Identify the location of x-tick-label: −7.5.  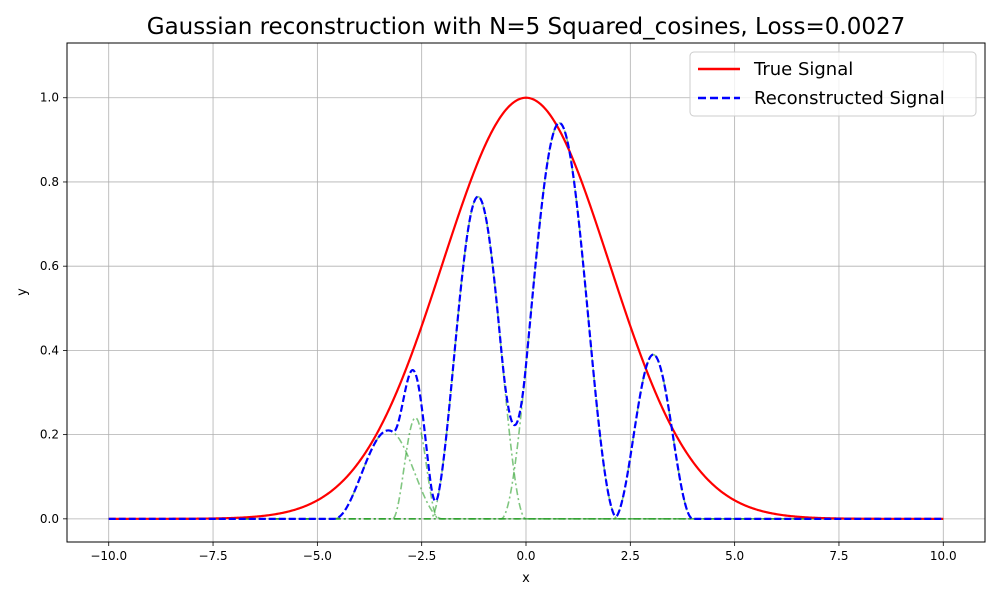
(212, 556).